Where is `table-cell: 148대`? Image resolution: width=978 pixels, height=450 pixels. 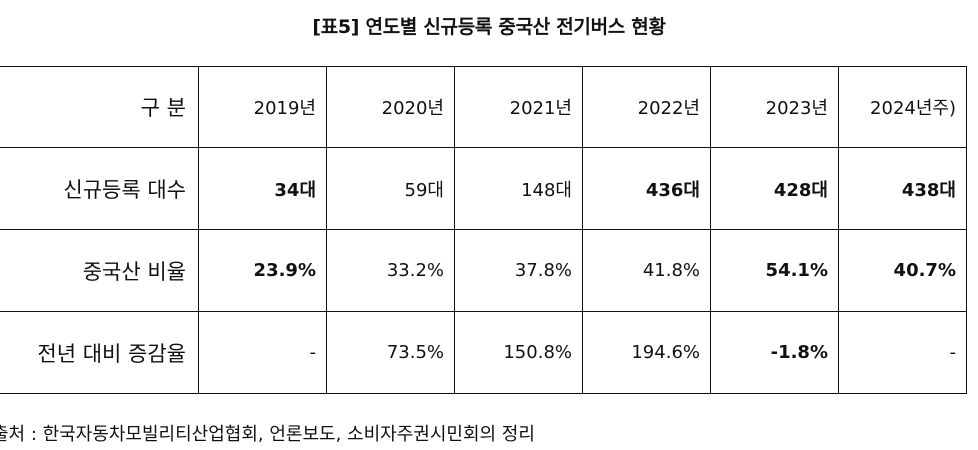
table-cell: 148대 is located at coordinates (518, 188).